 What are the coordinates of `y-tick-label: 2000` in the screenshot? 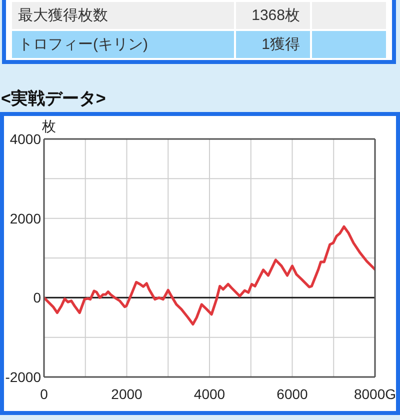 It's located at (26, 218).